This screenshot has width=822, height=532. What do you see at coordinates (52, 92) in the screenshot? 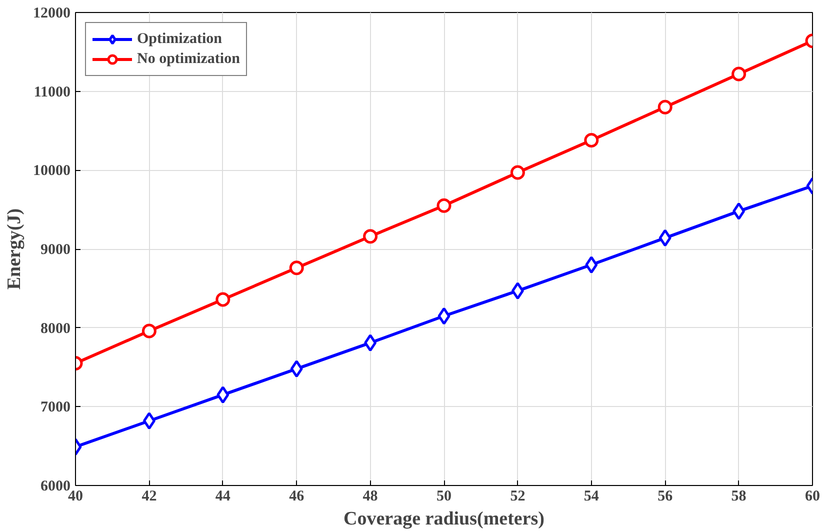
I see `y-tick-label: 11000` at bounding box center [52, 92].